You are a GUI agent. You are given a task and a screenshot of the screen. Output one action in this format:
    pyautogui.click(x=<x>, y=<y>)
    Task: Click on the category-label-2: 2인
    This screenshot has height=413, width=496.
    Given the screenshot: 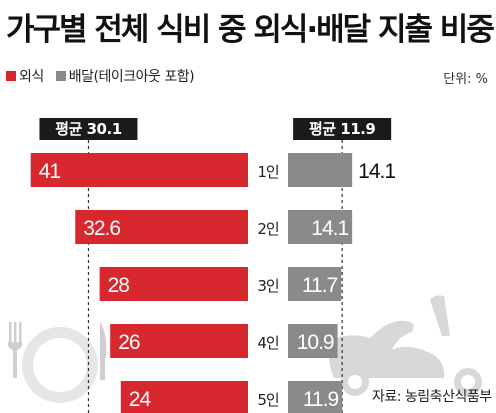 What is the action you would take?
    pyautogui.click(x=268, y=229)
    